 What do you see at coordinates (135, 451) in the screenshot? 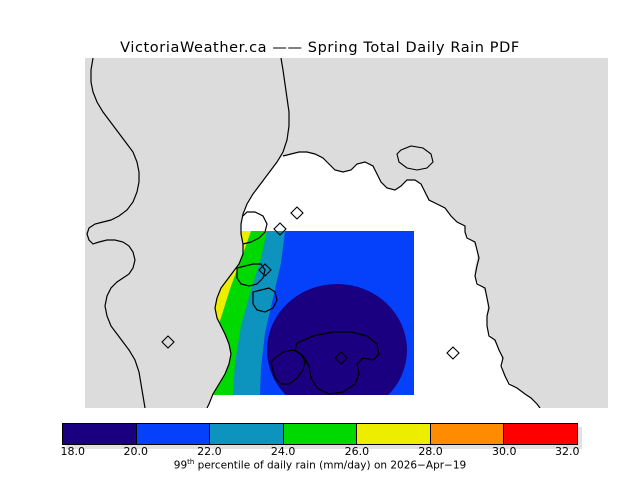
I see `colorbar-tick-20.0: 20.0` at bounding box center [135, 451].